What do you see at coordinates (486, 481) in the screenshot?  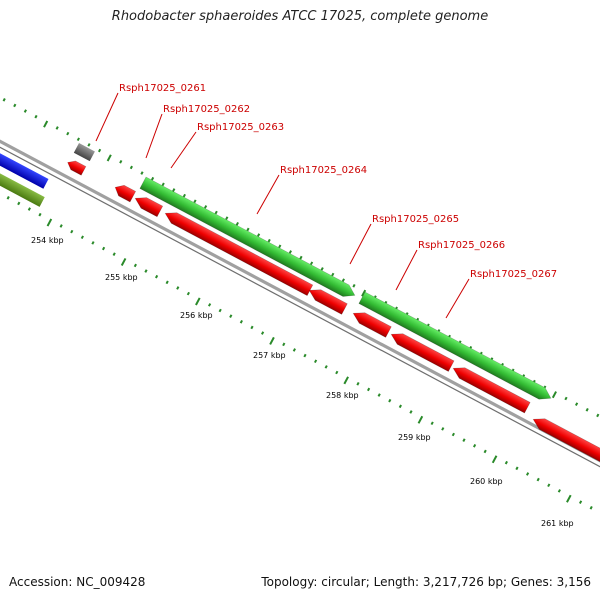 I see `ruler-label: 260 kbp` at bounding box center [486, 481].